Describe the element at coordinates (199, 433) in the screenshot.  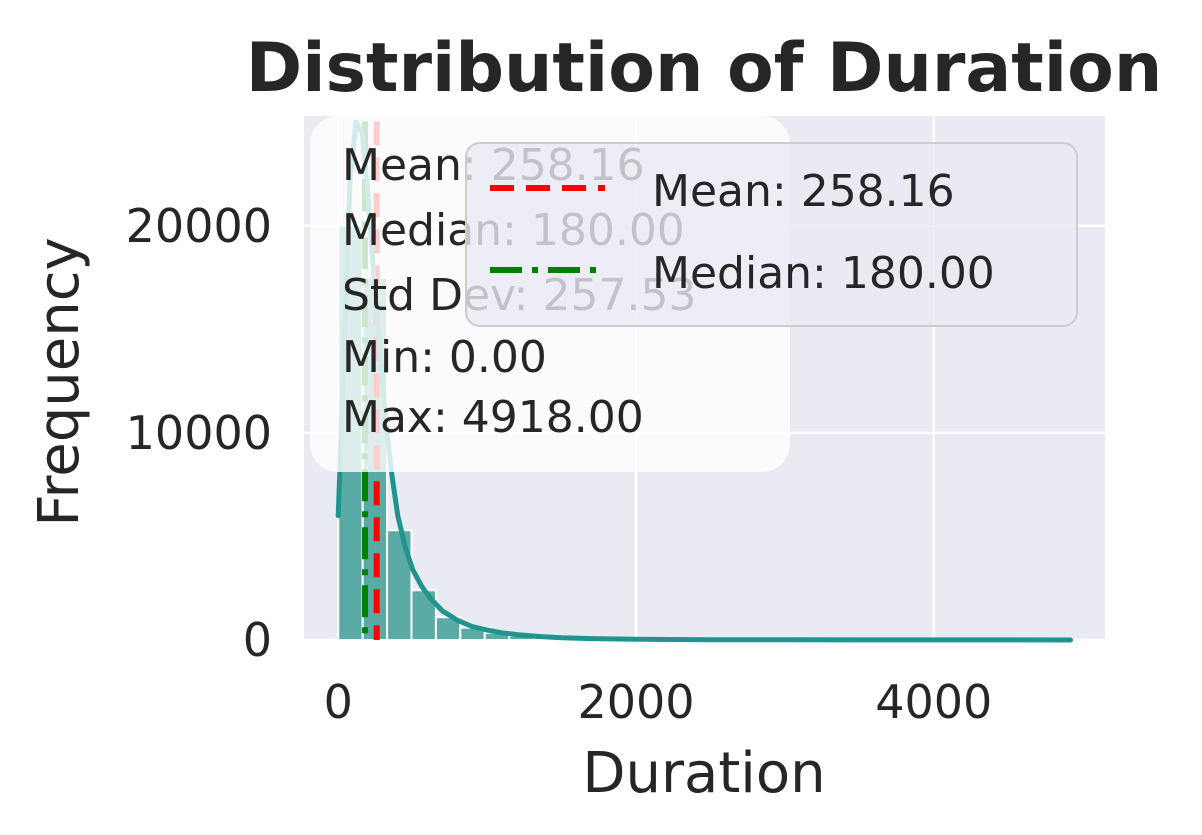
I see `y-tick-label: 10000` at that location.